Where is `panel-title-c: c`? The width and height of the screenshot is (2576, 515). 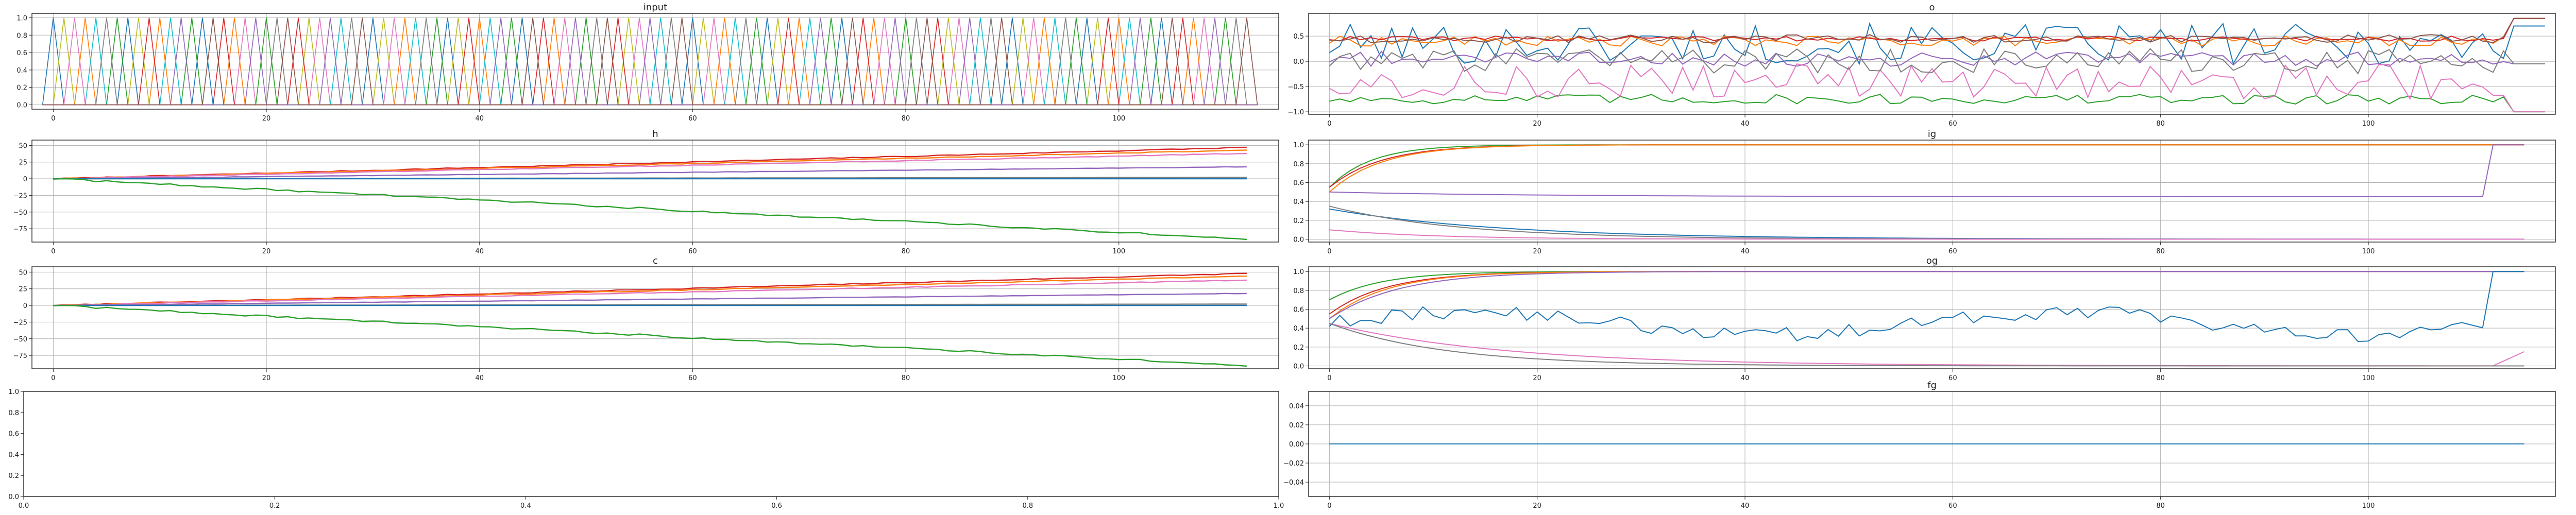
panel-title-c: c is located at coordinates (655, 260).